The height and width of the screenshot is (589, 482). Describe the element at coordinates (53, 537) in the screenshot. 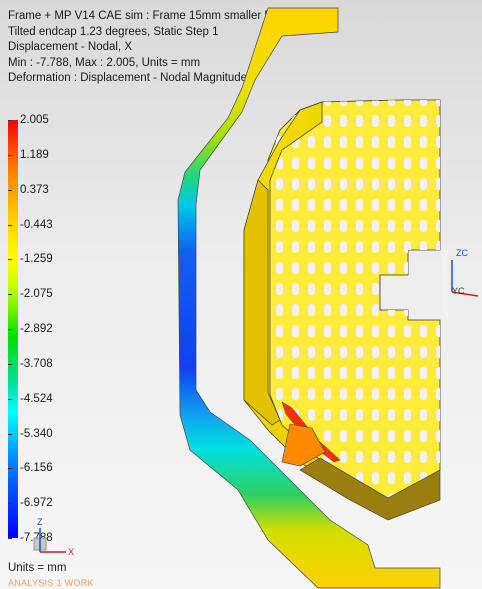

I see `absolute-coordinate-triad: Z X` at that location.